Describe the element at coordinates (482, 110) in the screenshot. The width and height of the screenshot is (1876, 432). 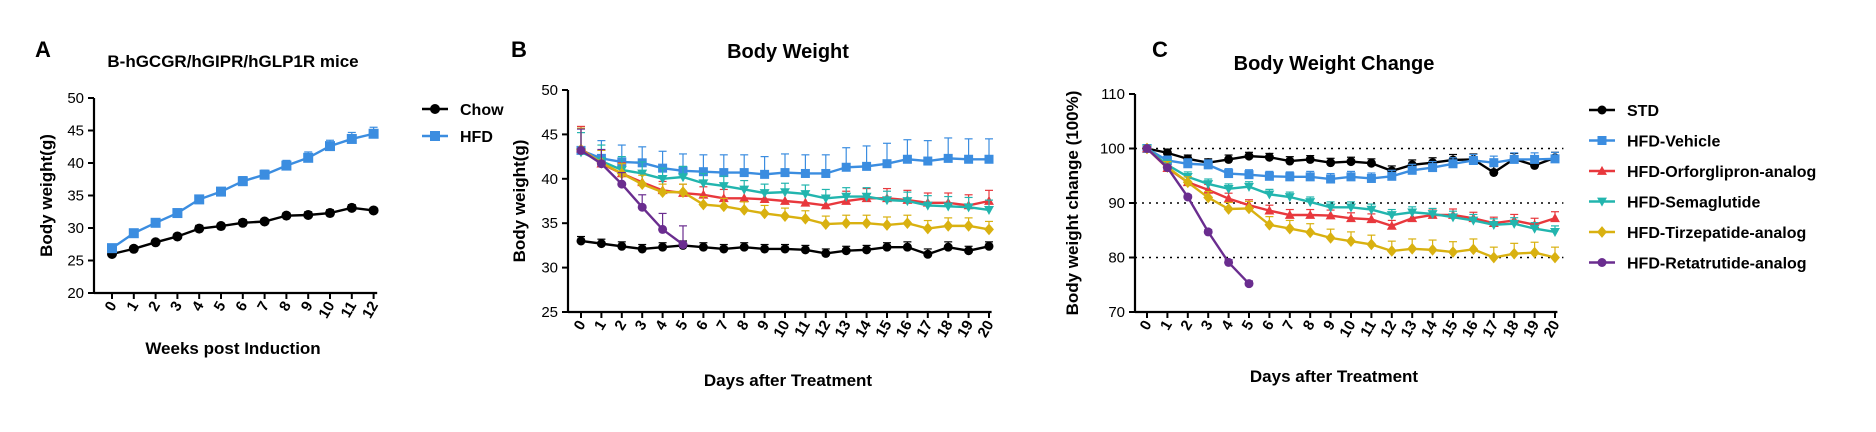
I see `legend-label: Chow` at that location.